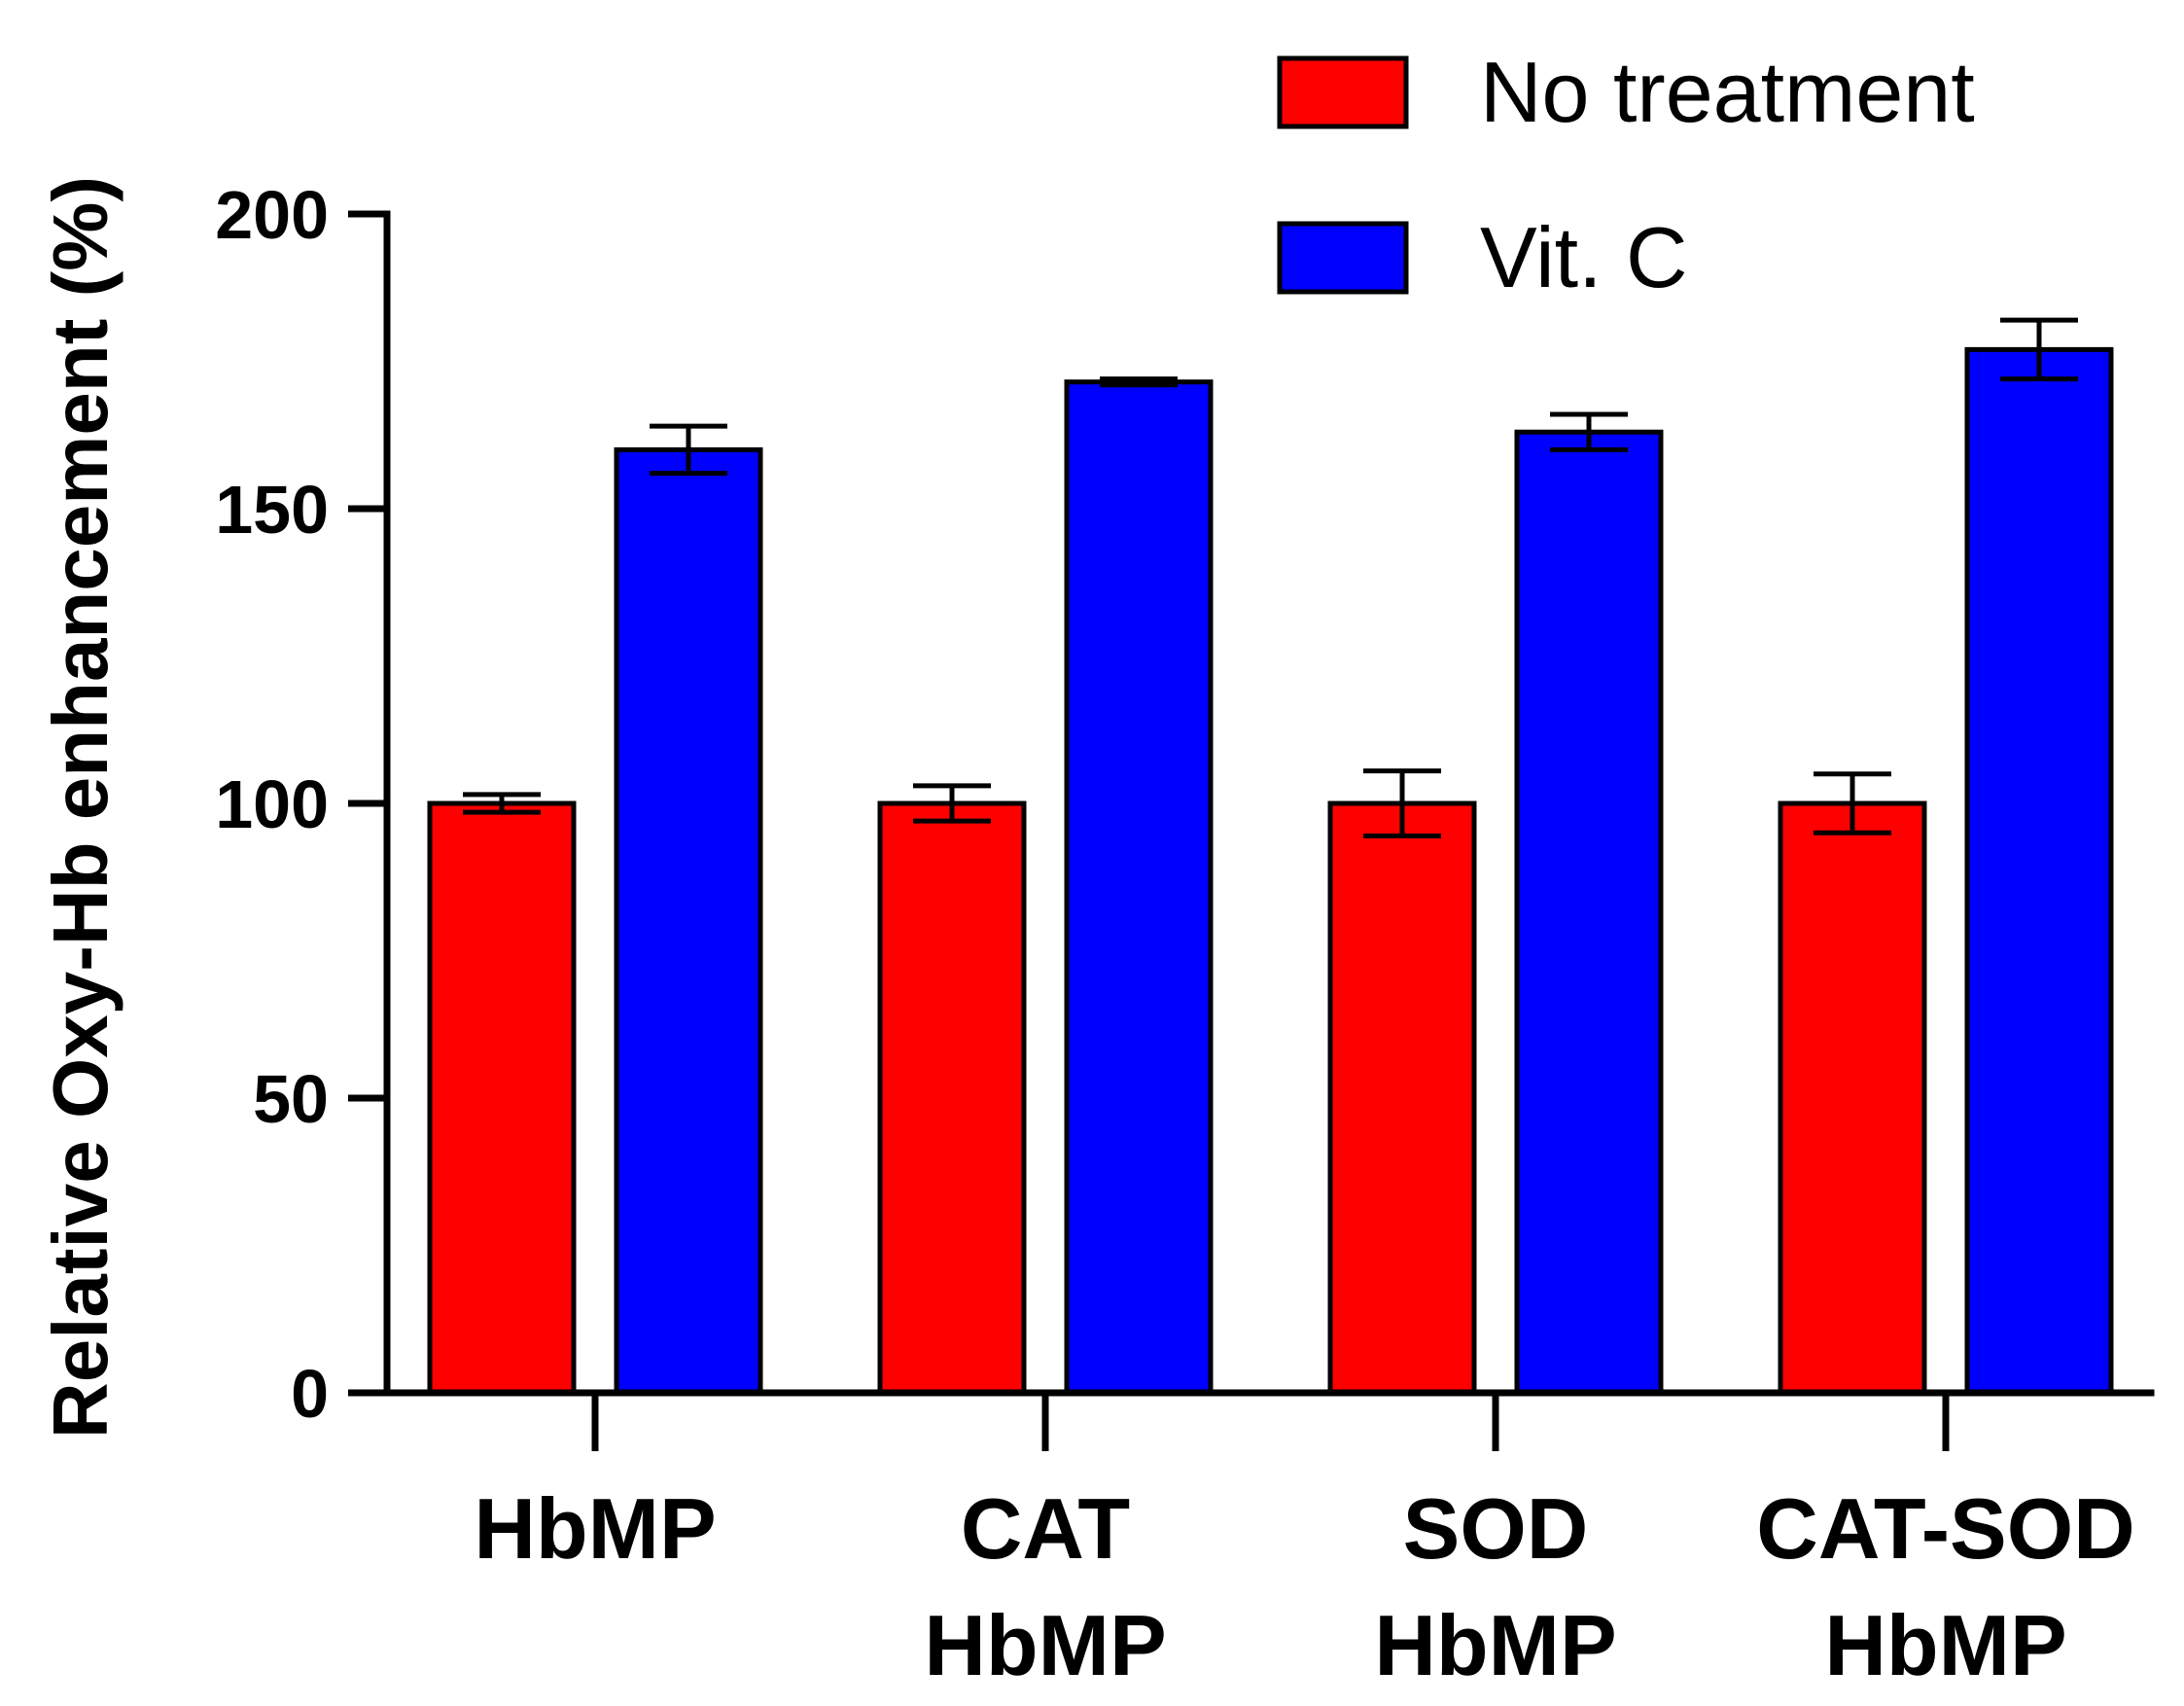 This screenshot has width=2184, height=1706. What do you see at coordinates (1045, 1645) in the screenshot?
I see `x-tick-label-1-1: HbMP` at bounding box center [1045, 1645].